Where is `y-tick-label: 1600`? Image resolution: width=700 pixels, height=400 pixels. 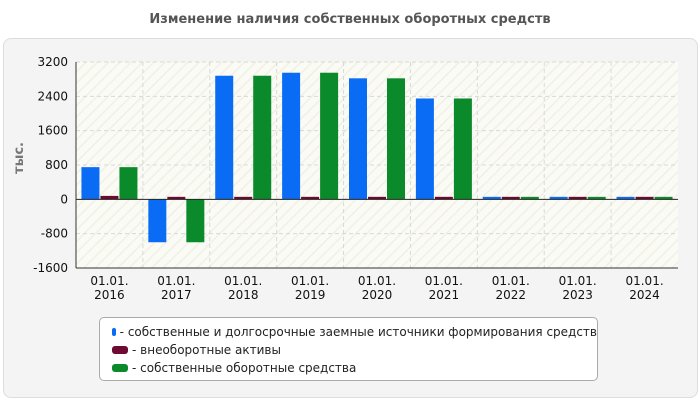 y-tick-label: 1600 is located at coordinates (52, 131).